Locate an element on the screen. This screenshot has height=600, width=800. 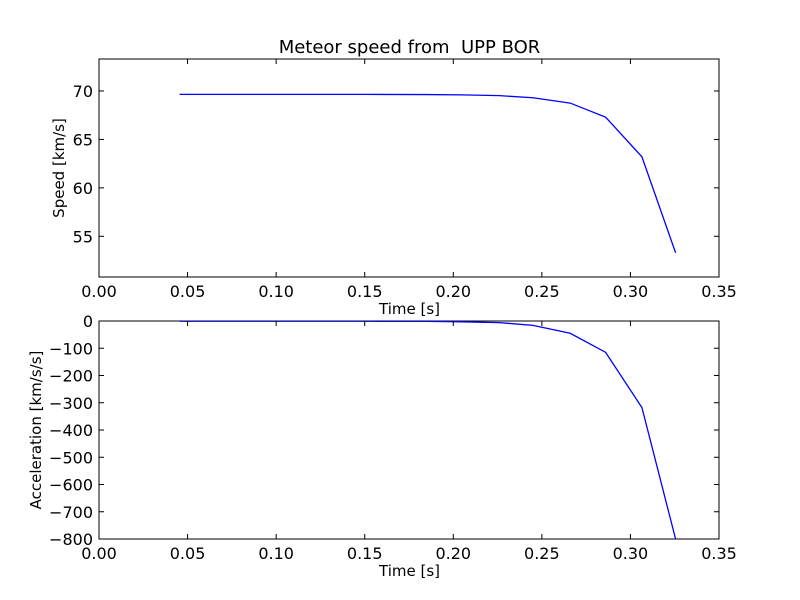
y-axis-label: Acceleration [km/s/s] is located at coordinates (36, 430).